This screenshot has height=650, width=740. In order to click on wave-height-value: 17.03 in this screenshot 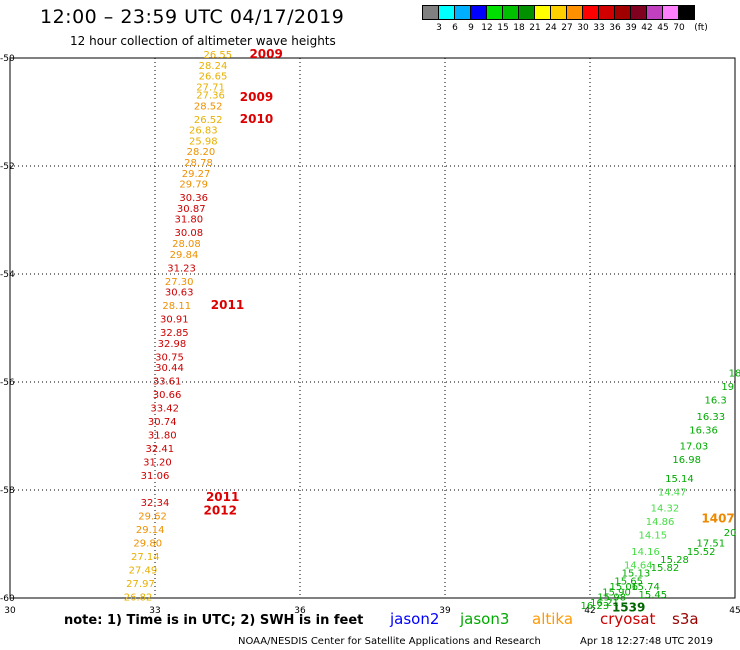, I will do `click(694, 447)`.